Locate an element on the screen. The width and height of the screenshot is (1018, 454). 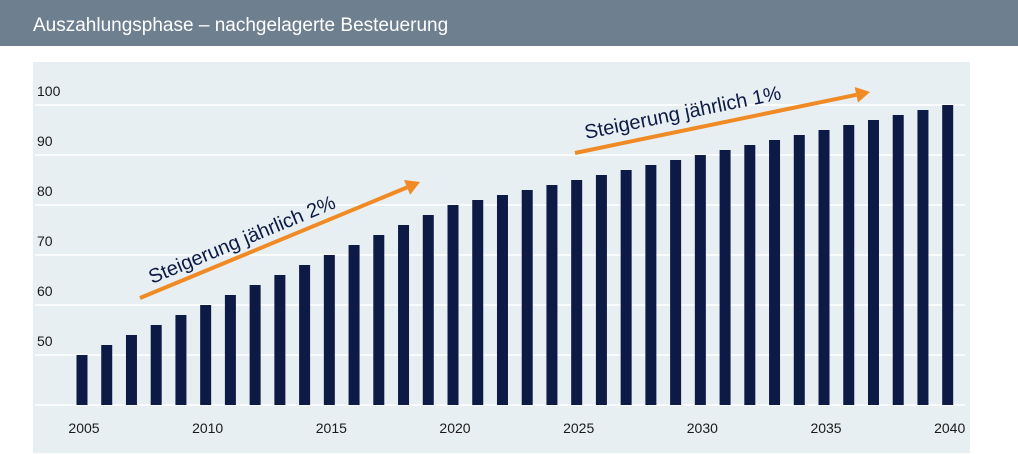
x-tick-label: 2015 is located at coordinates (331, 428).